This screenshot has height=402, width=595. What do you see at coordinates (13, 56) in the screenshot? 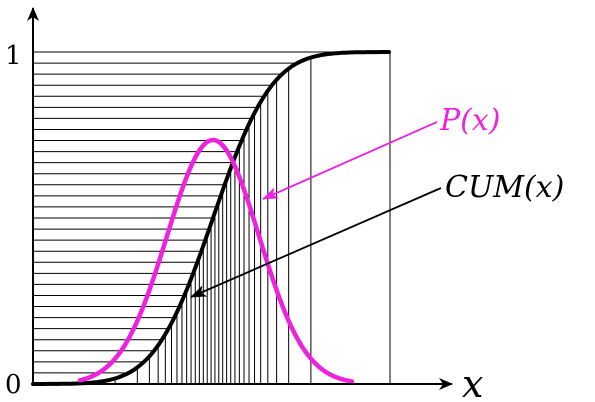
I see `y-tick-label-one: 1` at bounding box center [13, 56].